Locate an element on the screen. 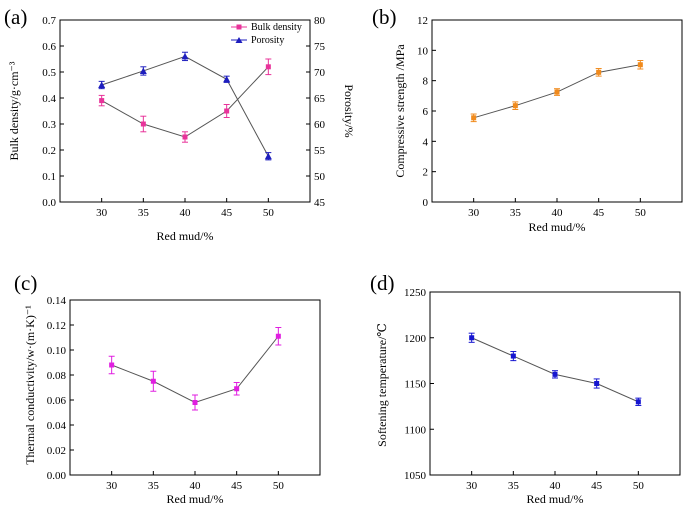  panel-b-label: (b) is located at coordinates (384, 17).